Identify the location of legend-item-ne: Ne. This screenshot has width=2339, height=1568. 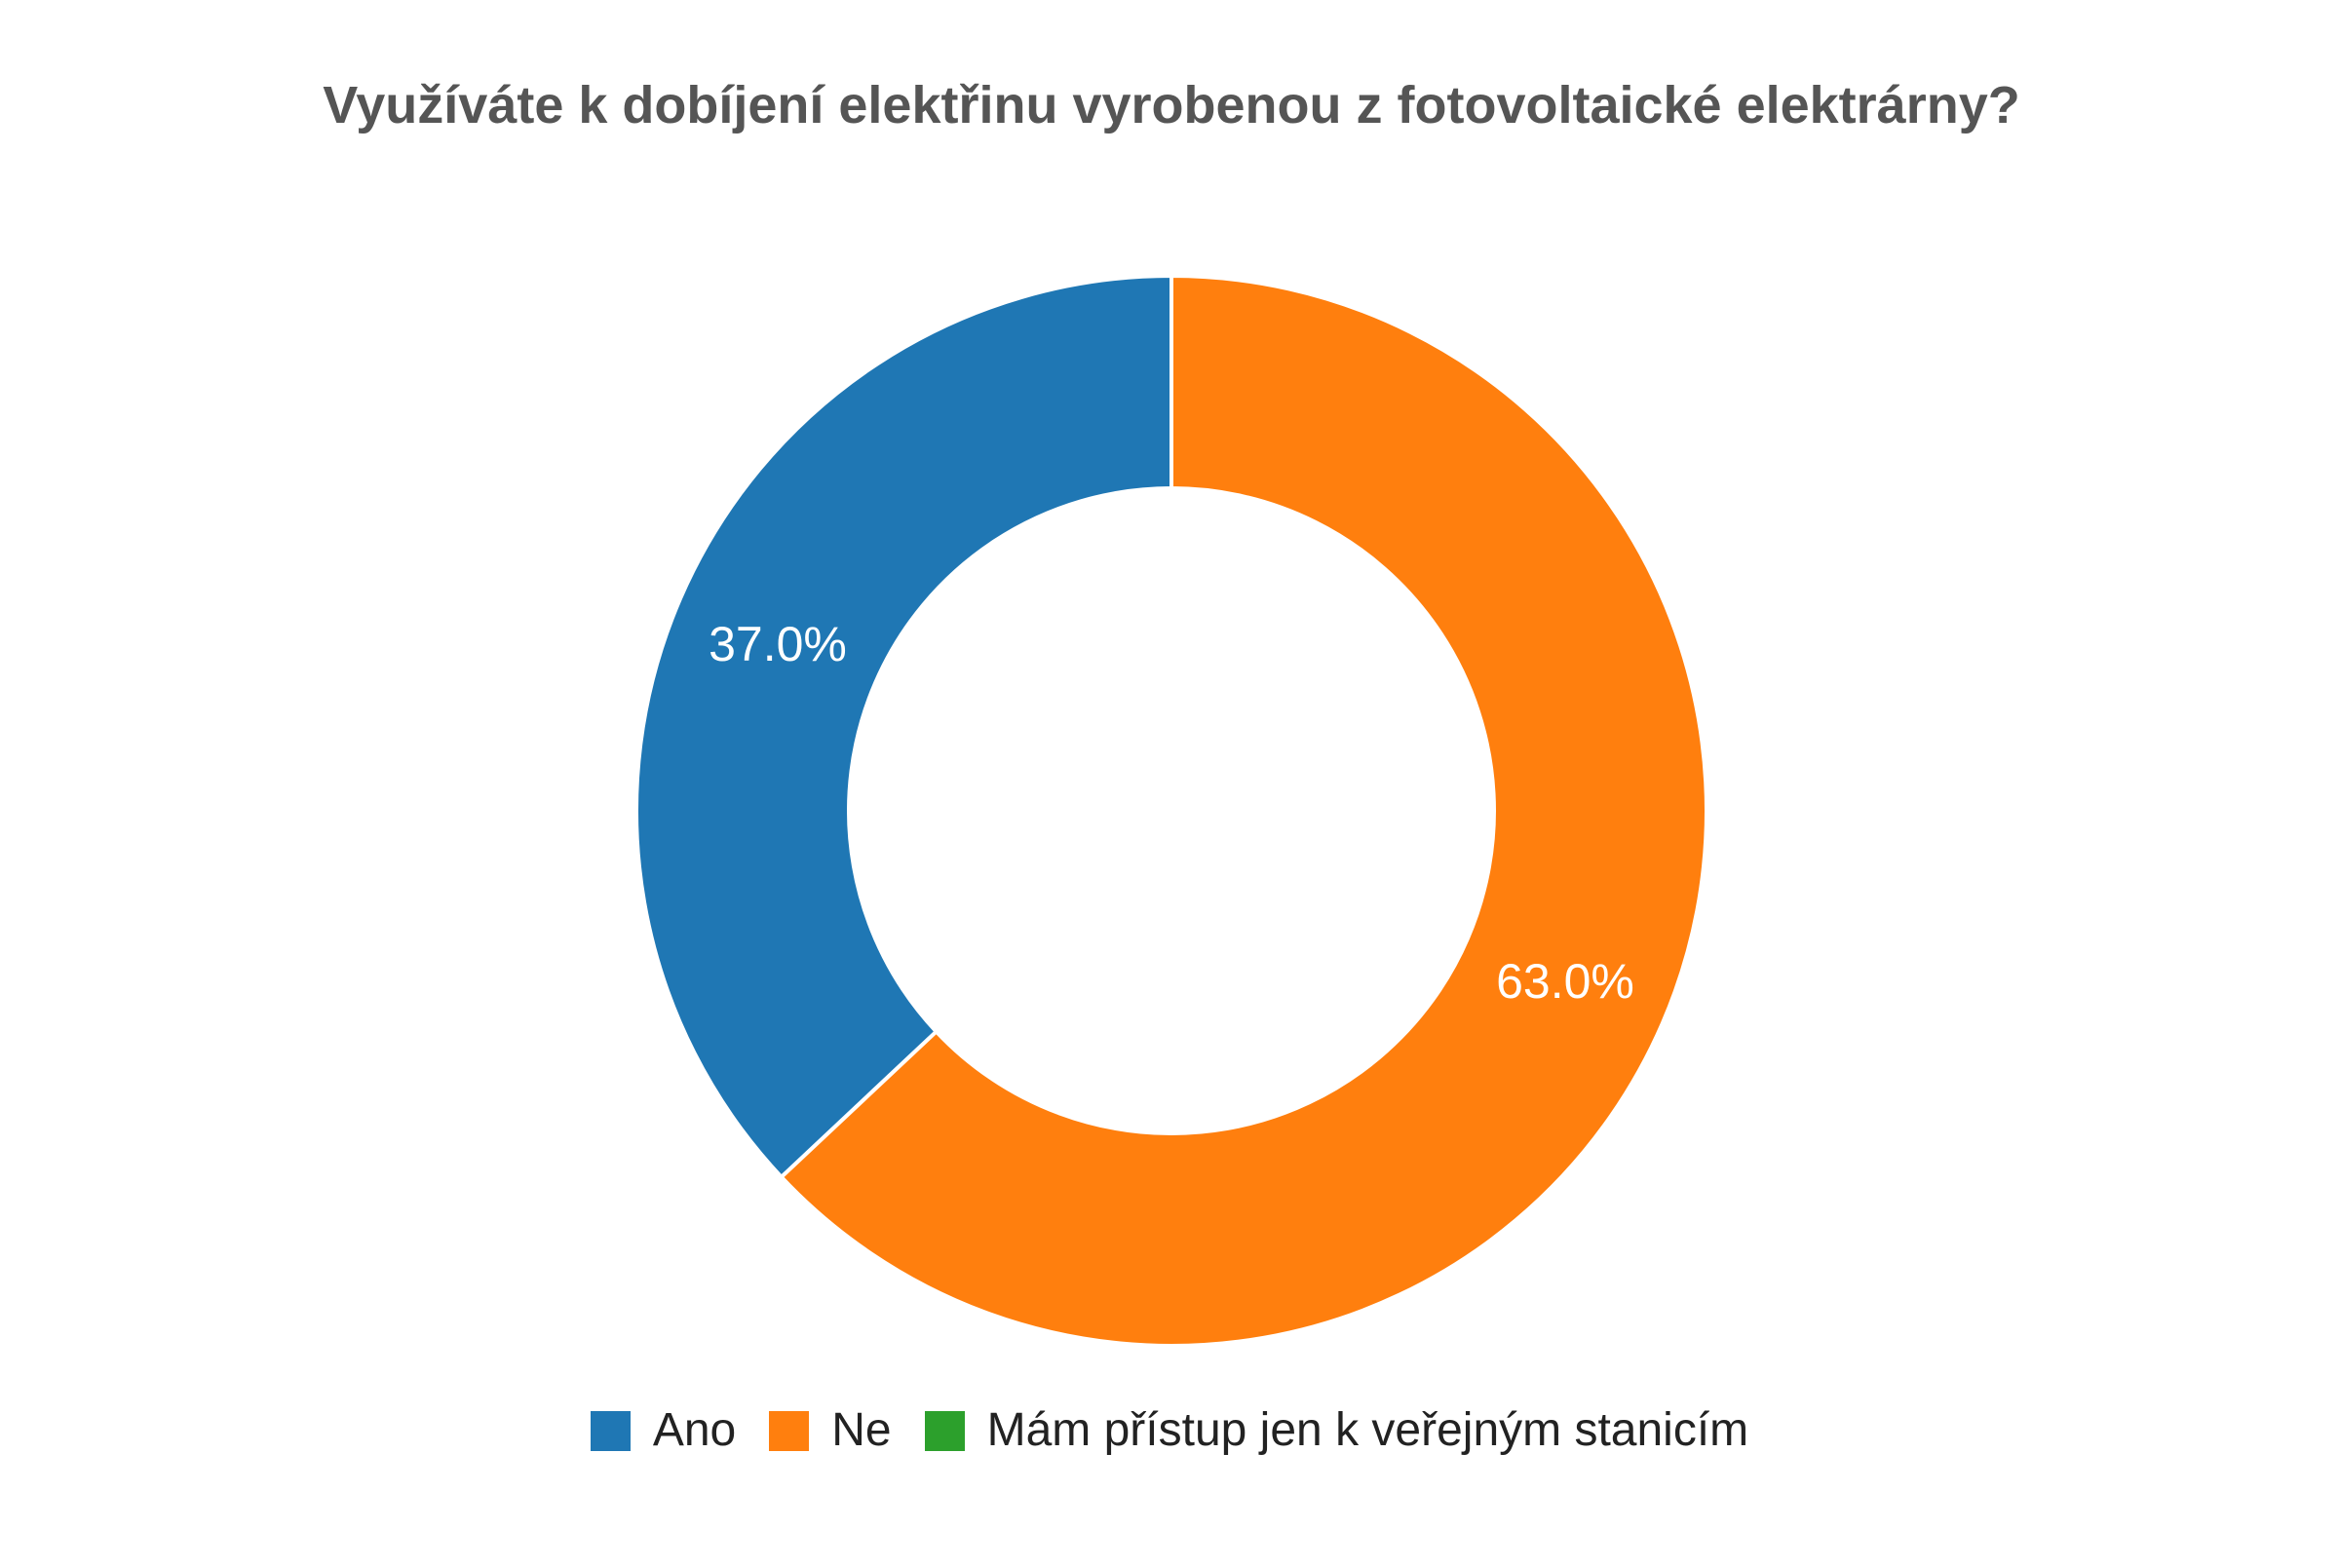
(830, 1430).